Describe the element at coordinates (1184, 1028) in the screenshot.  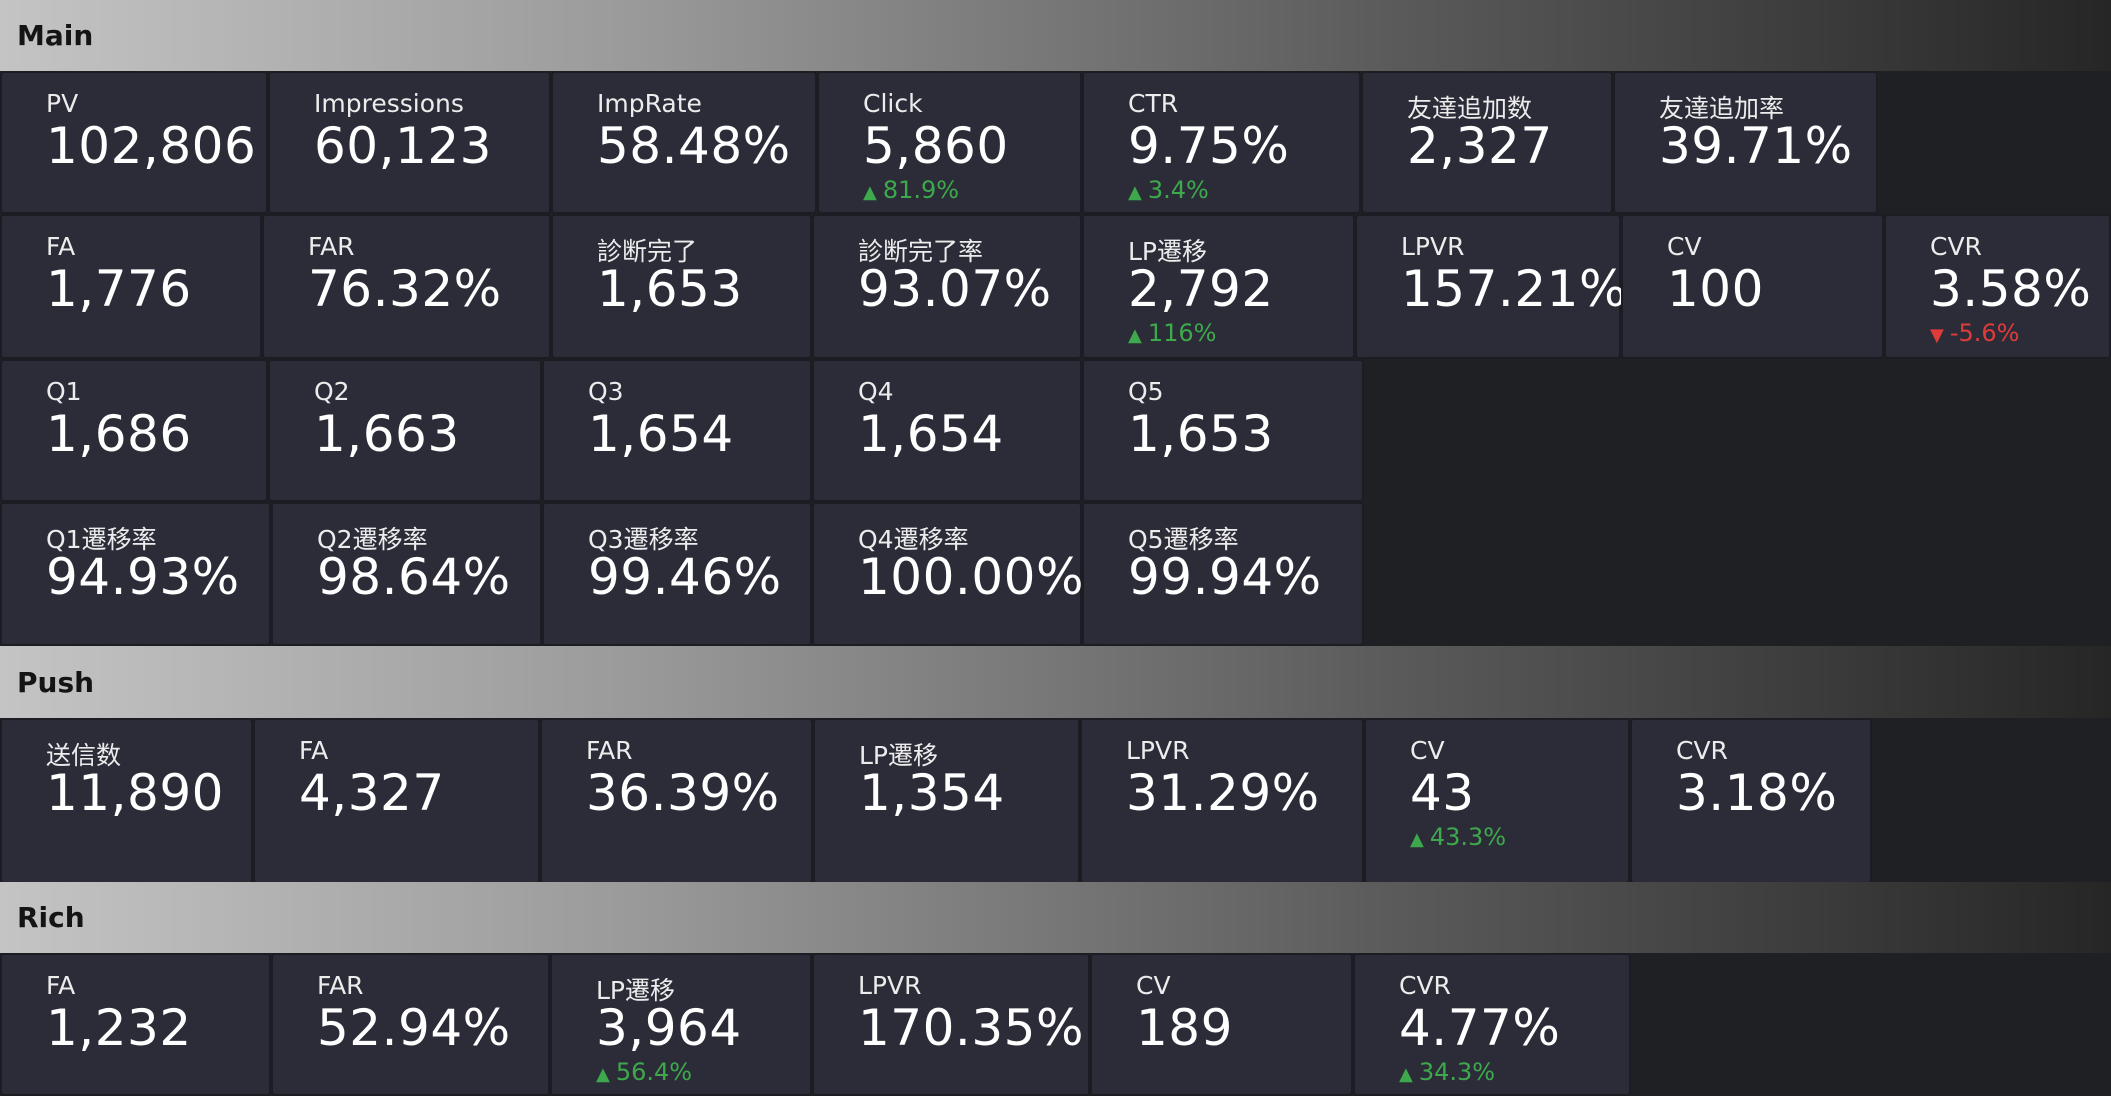
I see `metric-value: 189` at that location.